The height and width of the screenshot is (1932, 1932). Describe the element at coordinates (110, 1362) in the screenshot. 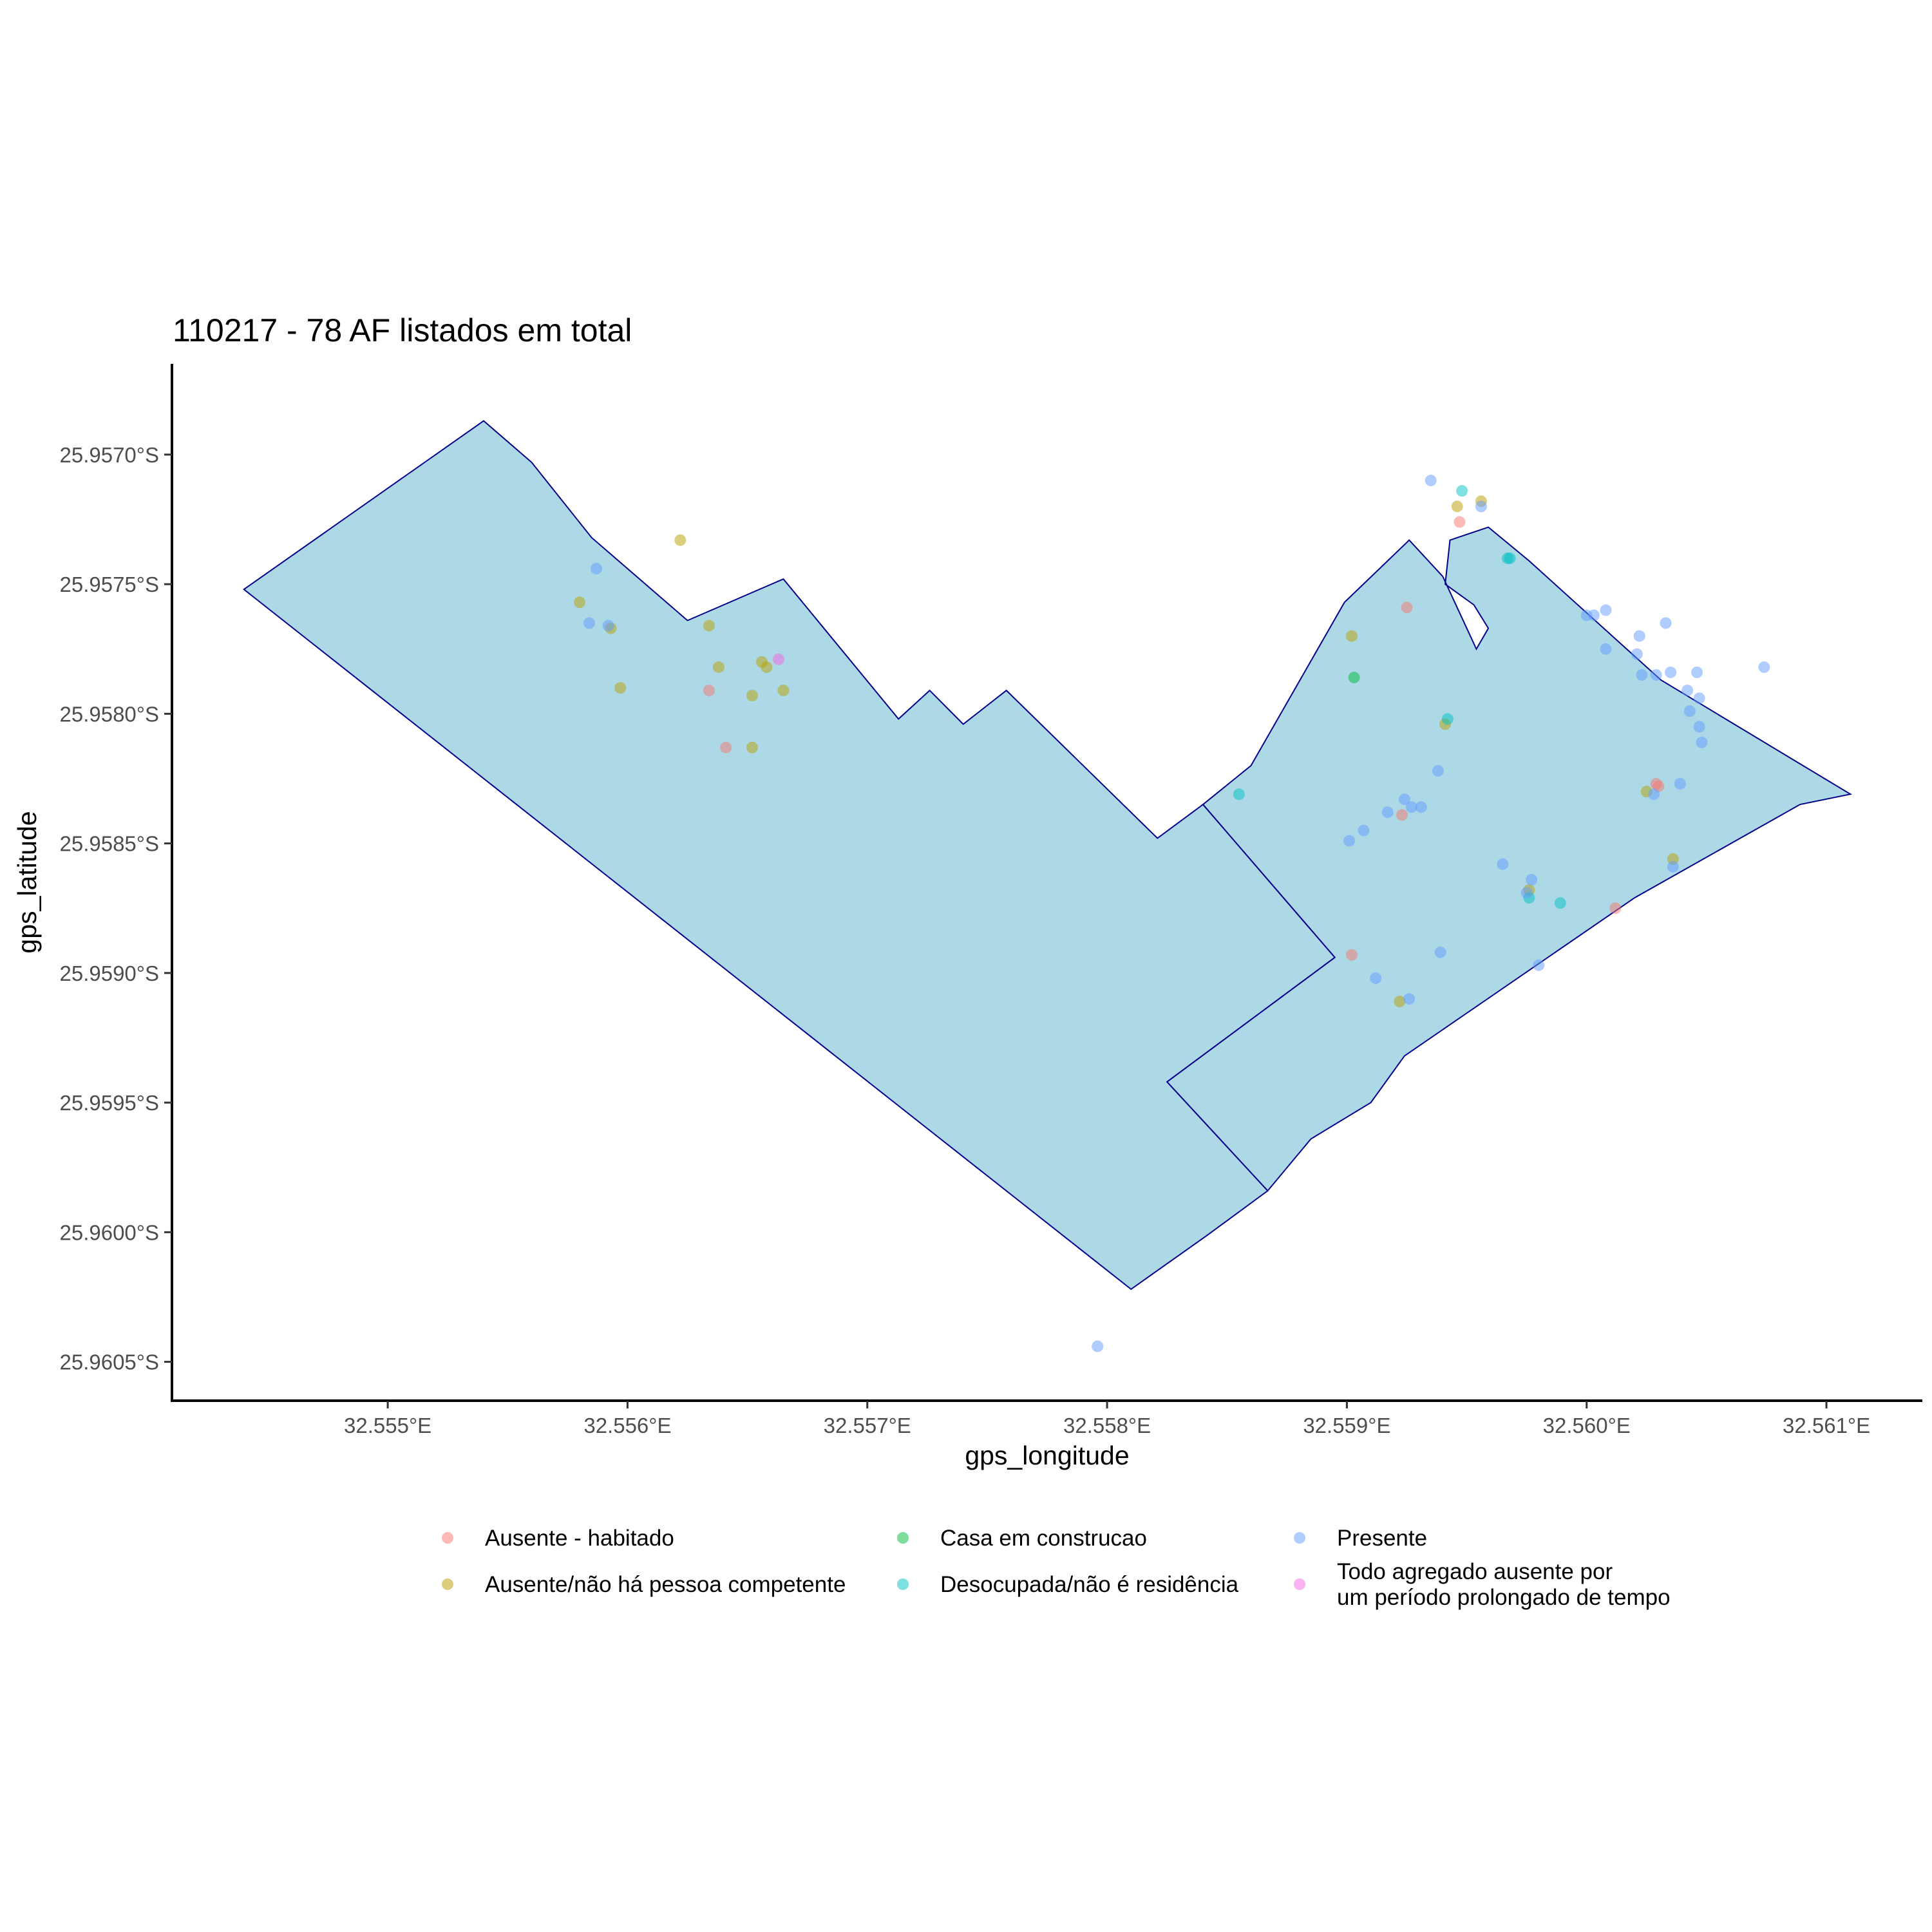

I see `y-tick-label: 25.9605°S` at that location.